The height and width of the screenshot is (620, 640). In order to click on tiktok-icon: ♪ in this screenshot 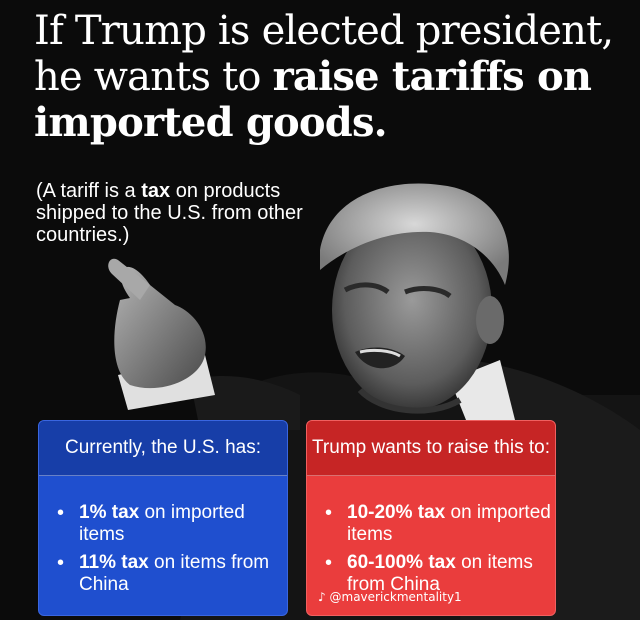, I will do `click(322, 597)`.